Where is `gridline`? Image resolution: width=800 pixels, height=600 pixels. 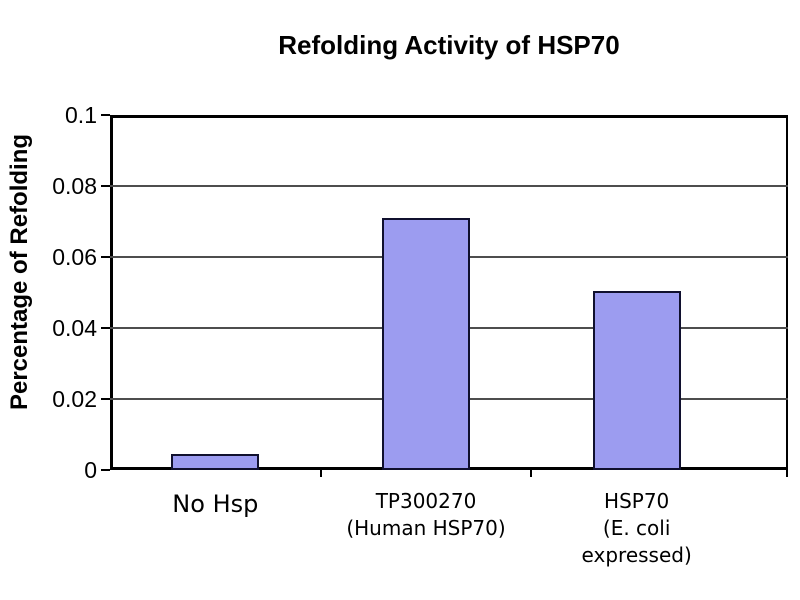 gridline is located at coordinates (449, 186).